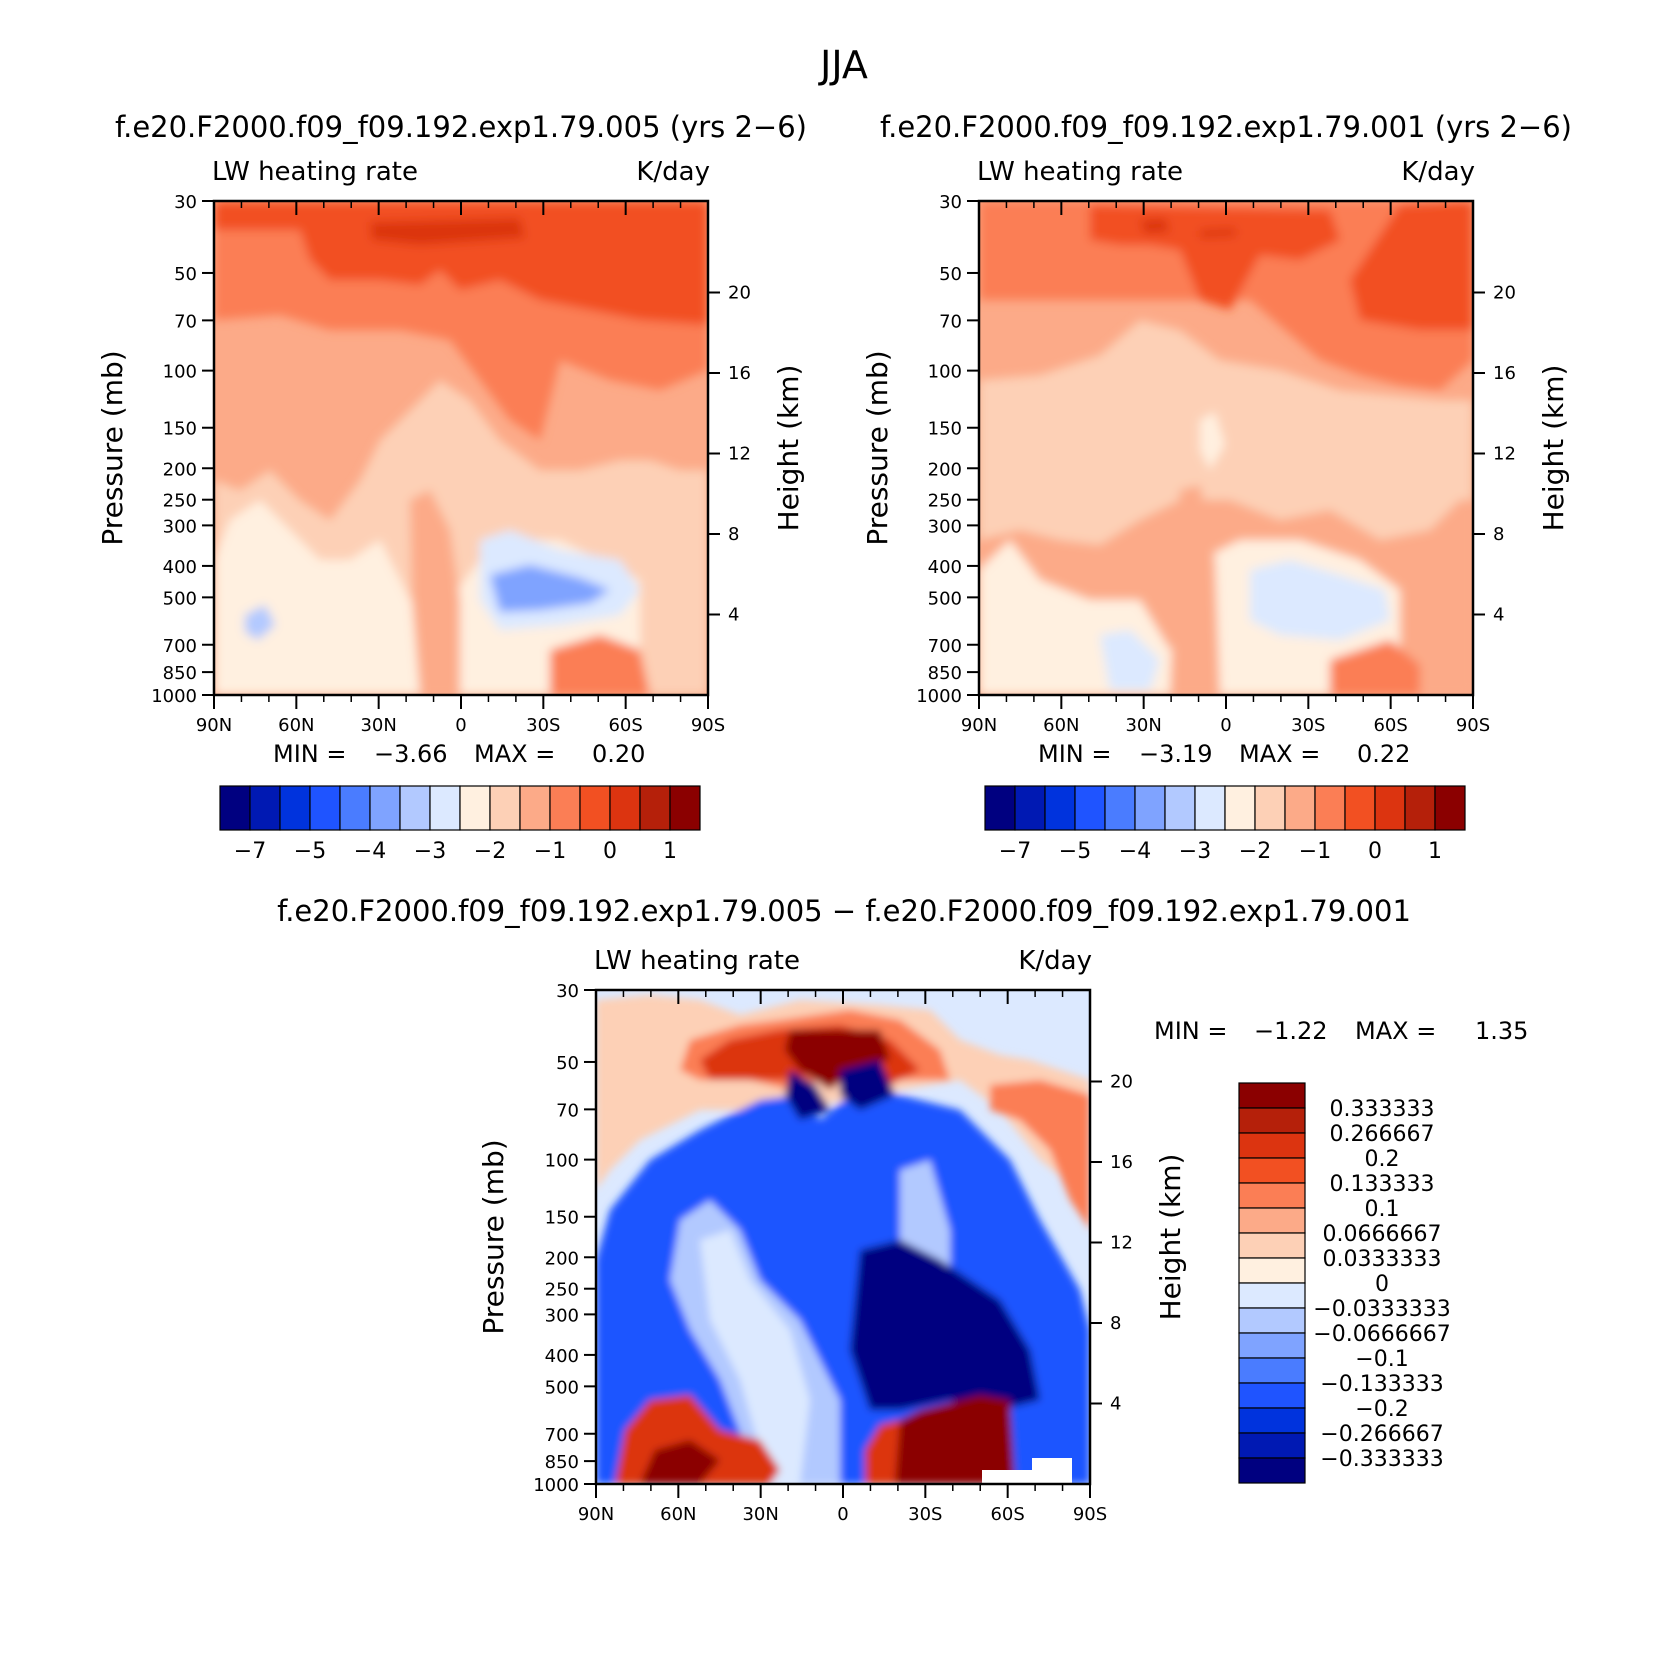  What do you see at coordinates (1074, 754) in the screenshot?
I see `panel-2-min-label: MIN =` at bounding box center [1074, 754].